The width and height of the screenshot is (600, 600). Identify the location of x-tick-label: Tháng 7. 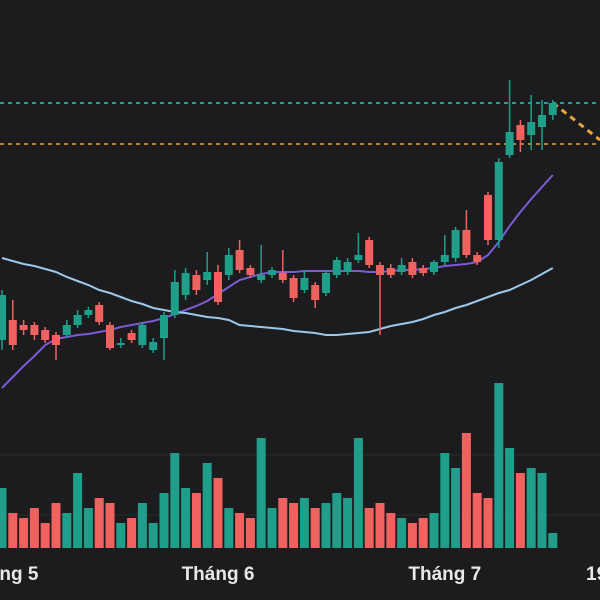
(444, 574).